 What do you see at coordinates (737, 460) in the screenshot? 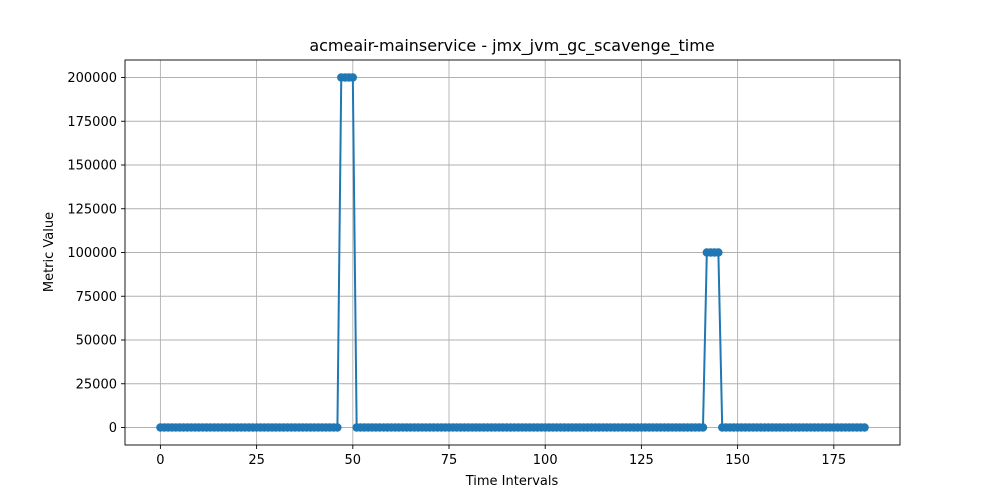
I see `x-tick-label: 150` at bounding box center [737, 460].